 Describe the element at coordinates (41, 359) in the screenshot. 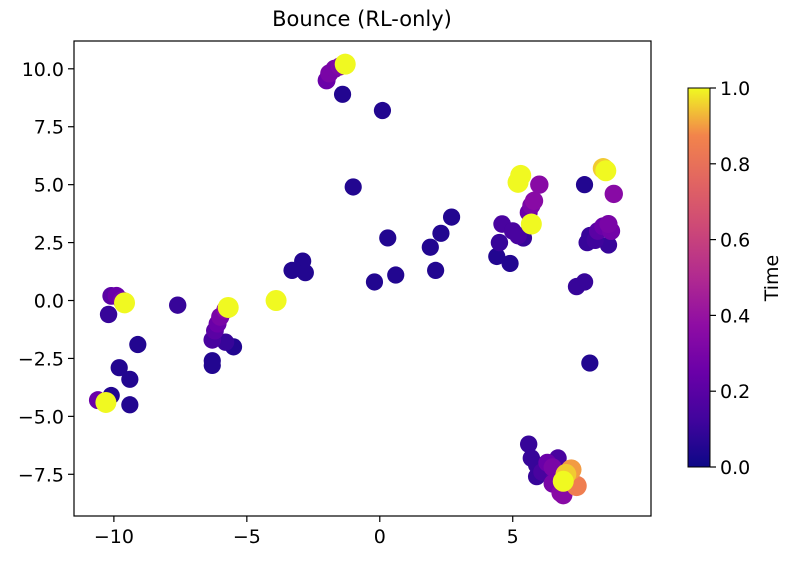

I see `y-tick-label: −2.5` at that location.